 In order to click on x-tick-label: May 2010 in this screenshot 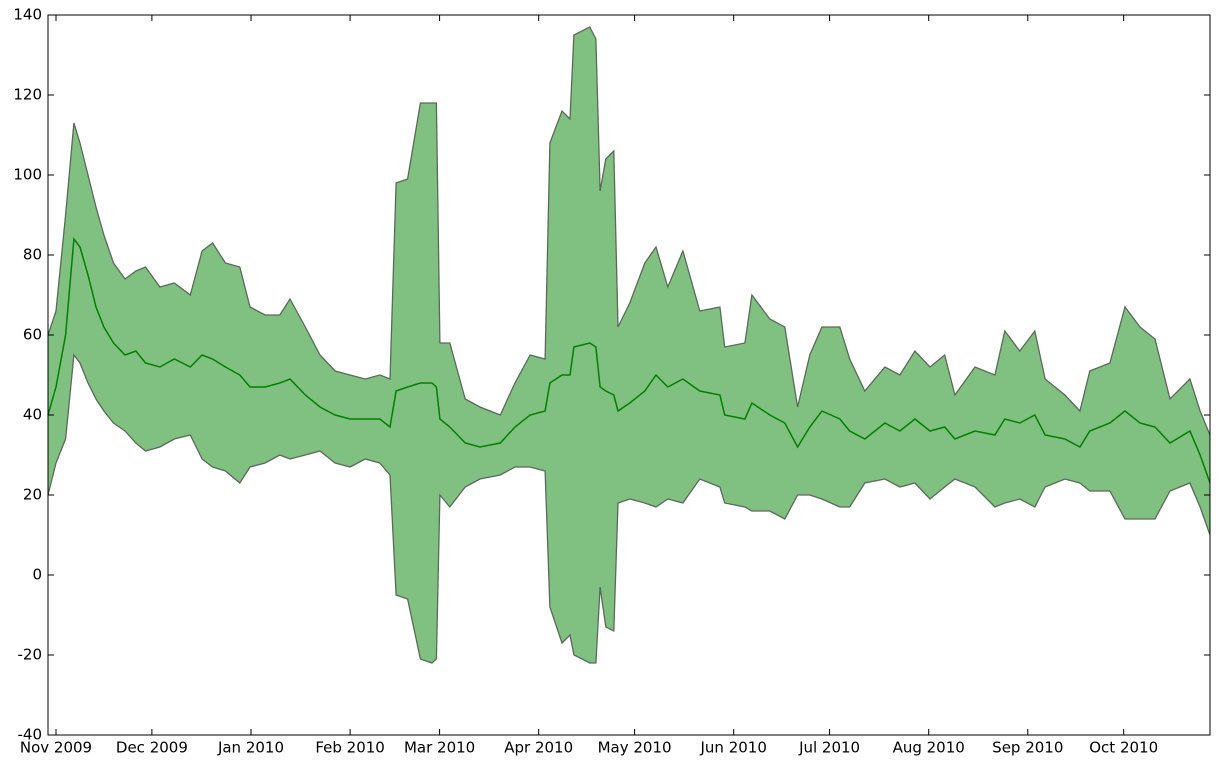, I will do `click(635, 748)`.